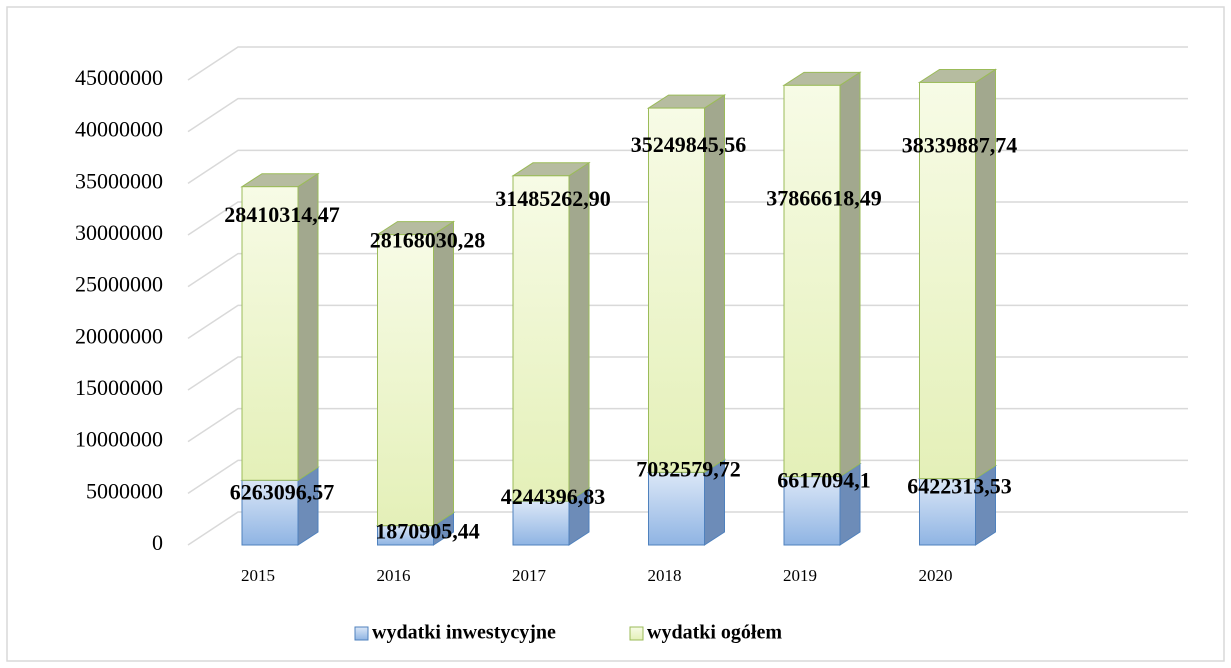 This screenshot has height=668, width=1231. Describe the element at coordinates (282, 214) in the screenshot. I see `value-label: 28410314,47` at that location.